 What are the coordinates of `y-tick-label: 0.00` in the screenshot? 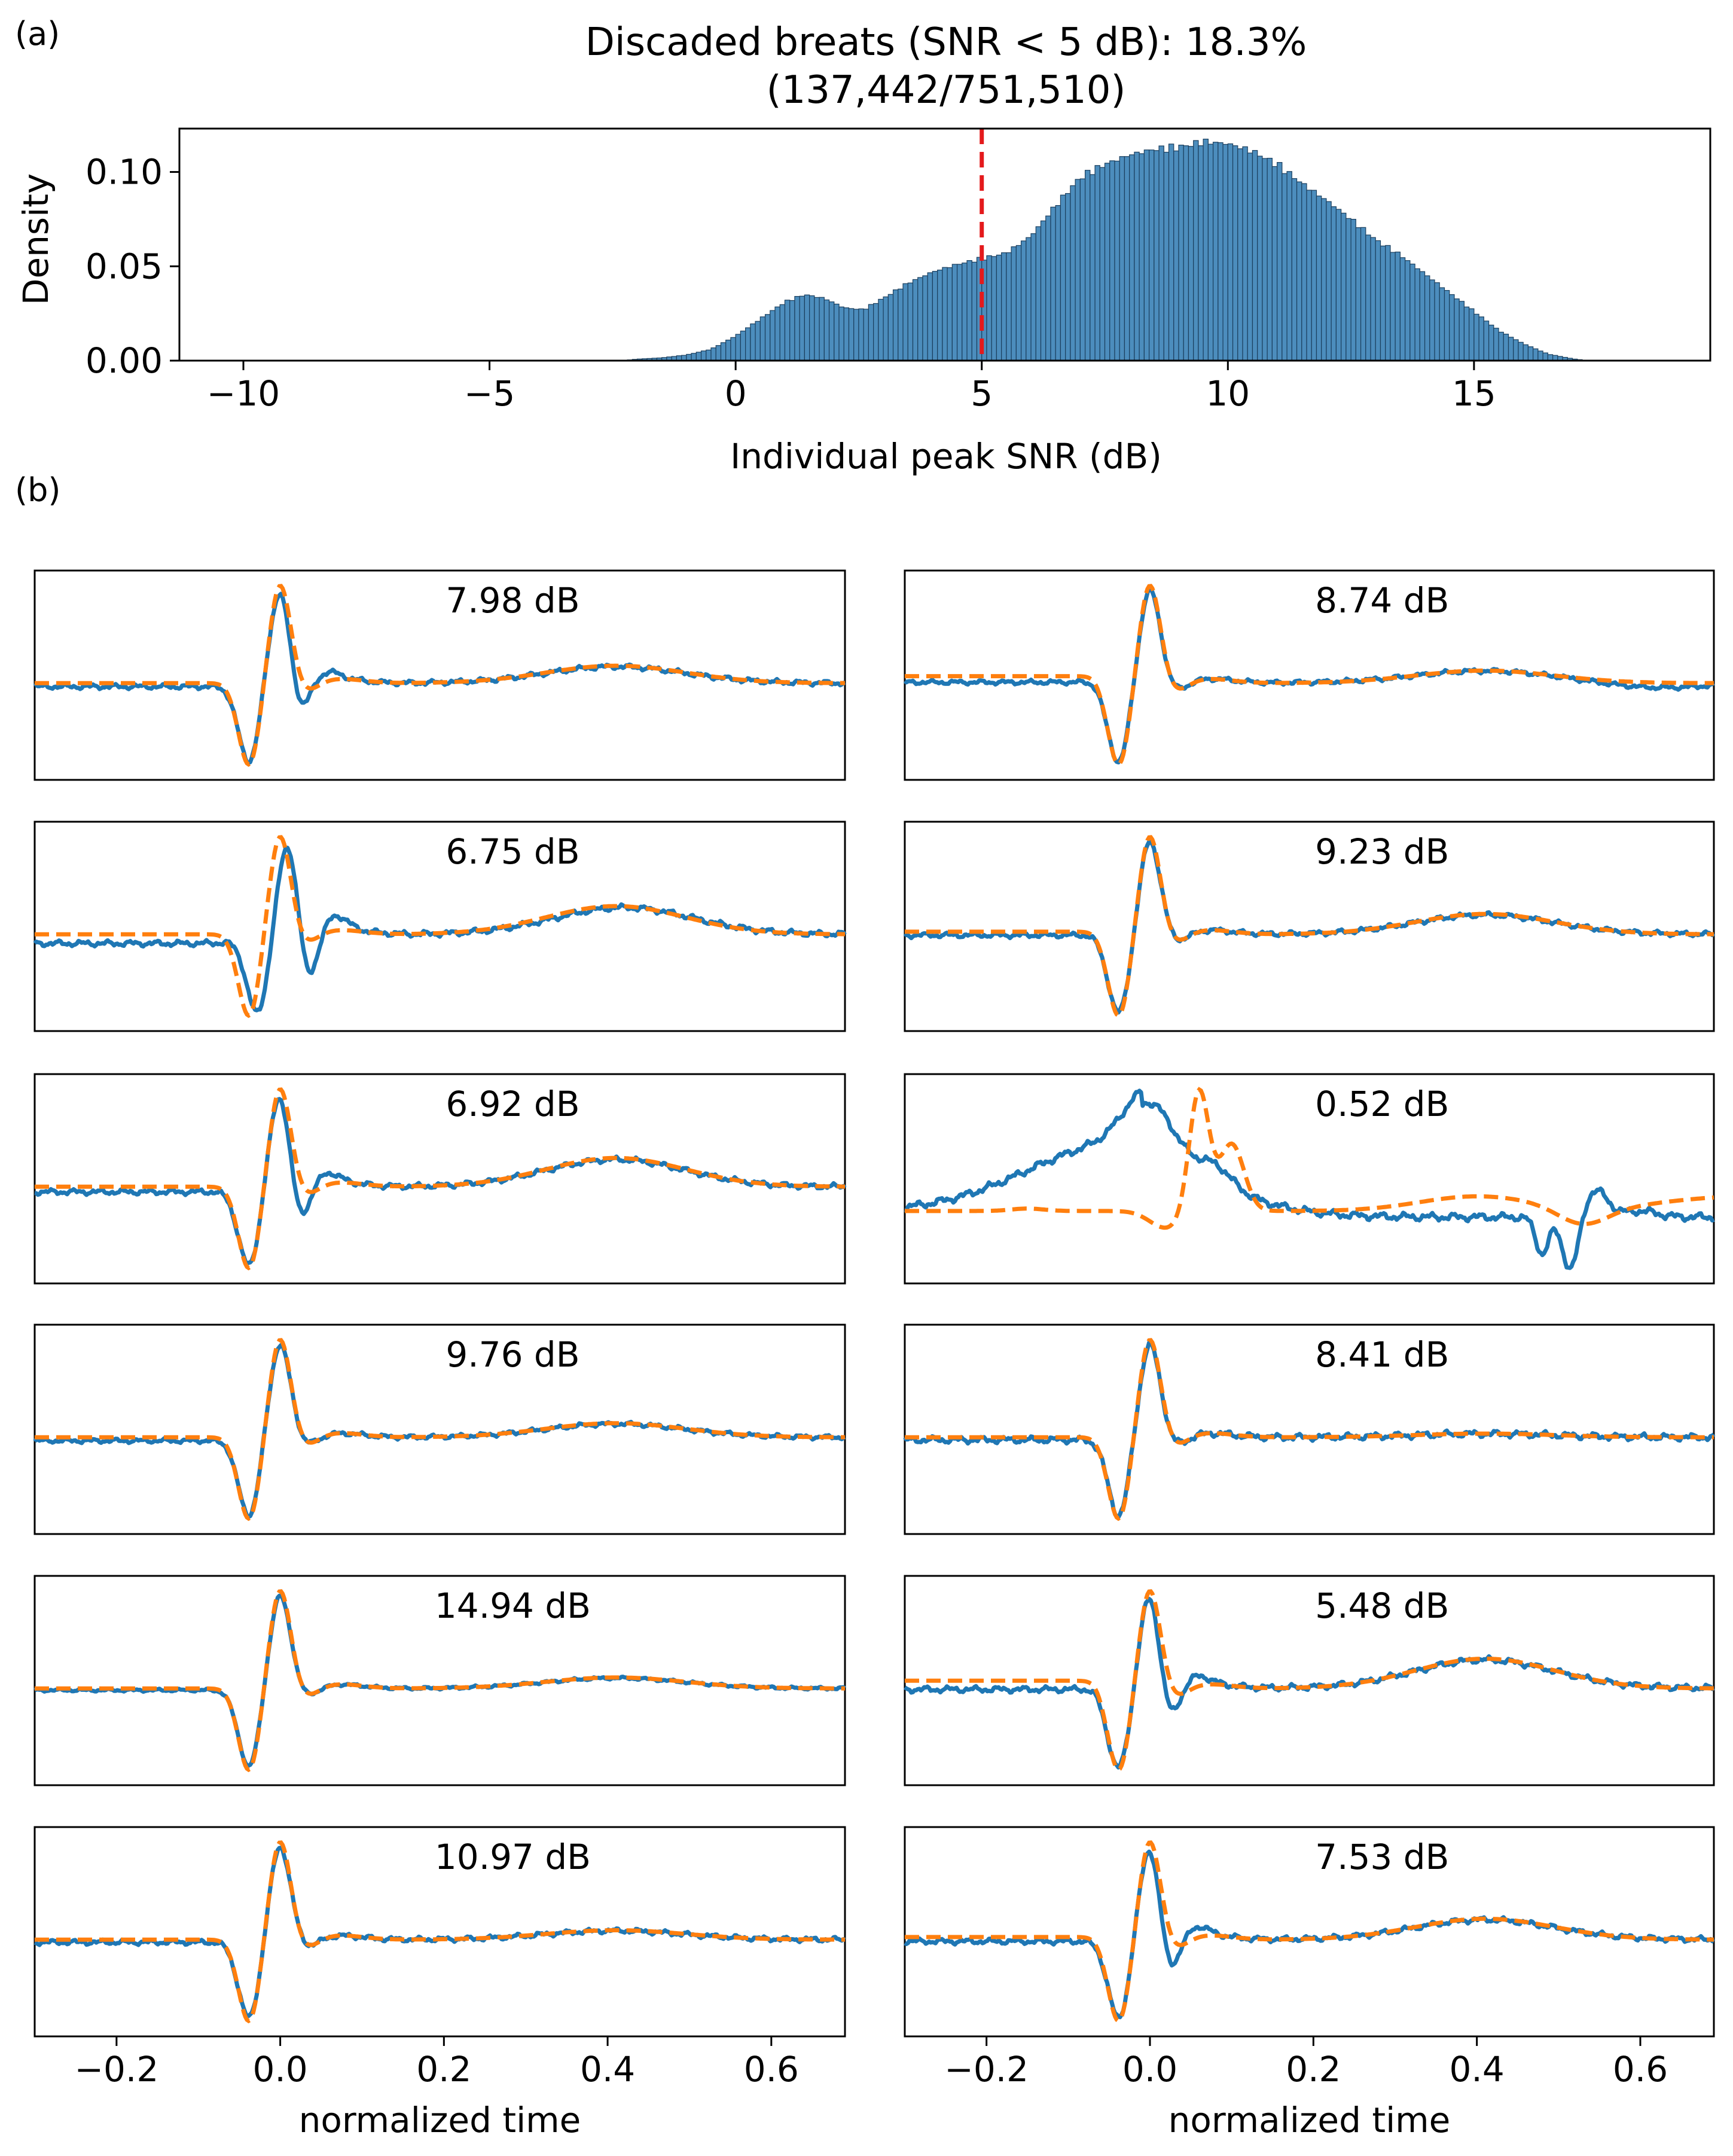 It's located at (124, 360).